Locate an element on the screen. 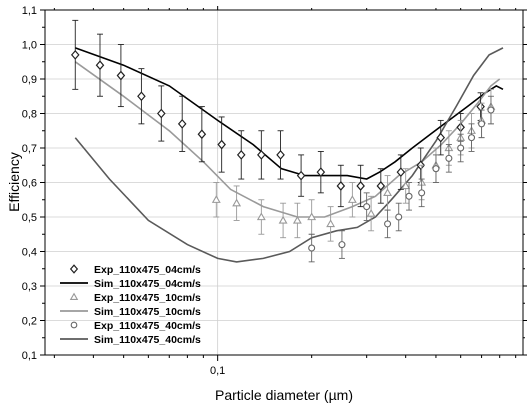 This screenshot has width=528, height=408. legend-item: Exp_110x475_40cm/s is located at coordinates (135, 326).